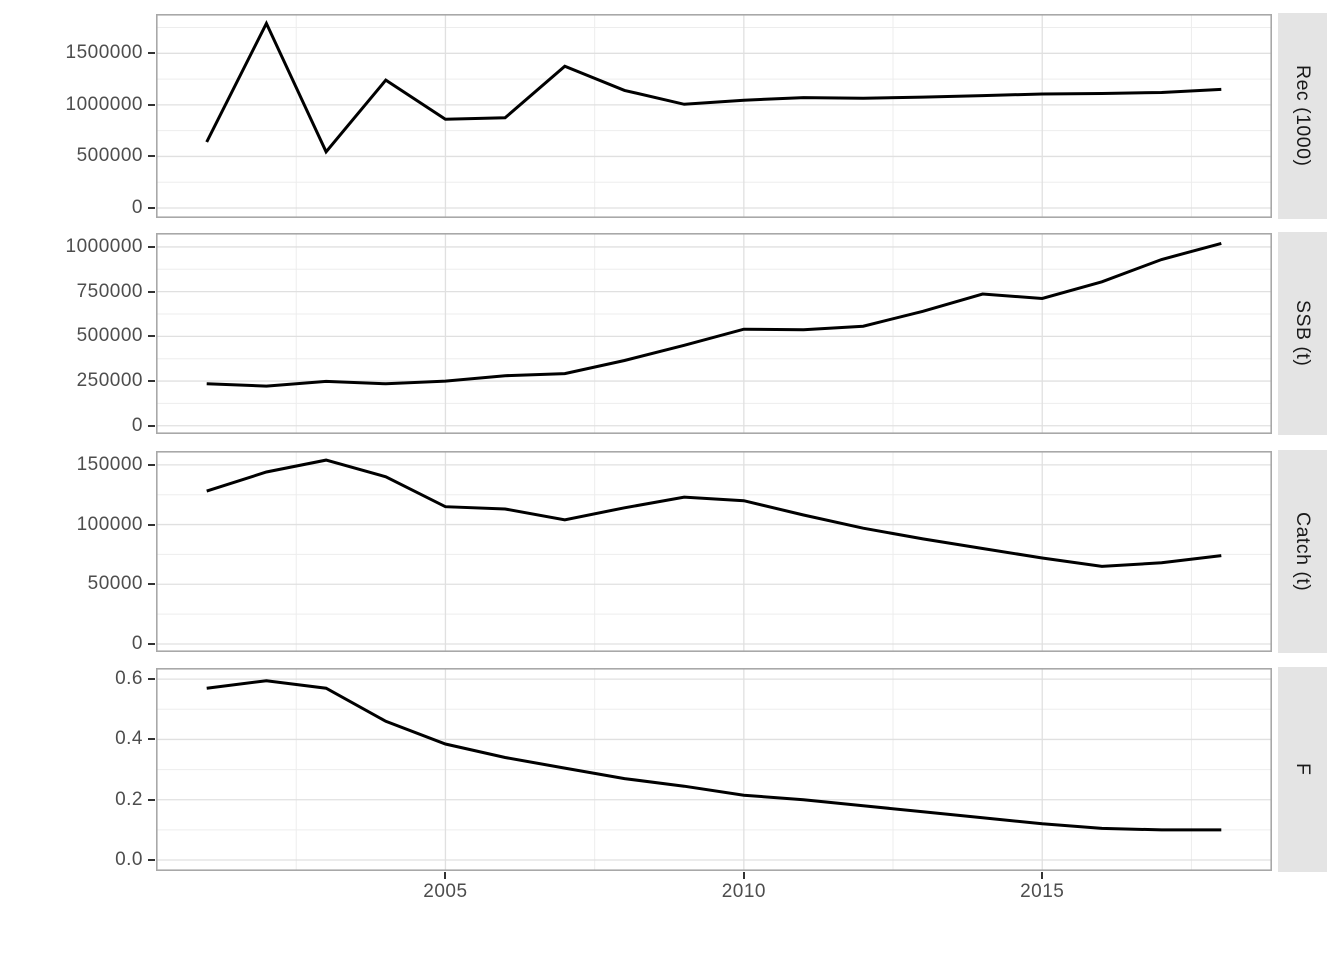 This screenshot has height=960, width=1344. Describe the element at coordinates (129, 799) in the screenshot. I see `y-tick-label: 0.2` at that location.